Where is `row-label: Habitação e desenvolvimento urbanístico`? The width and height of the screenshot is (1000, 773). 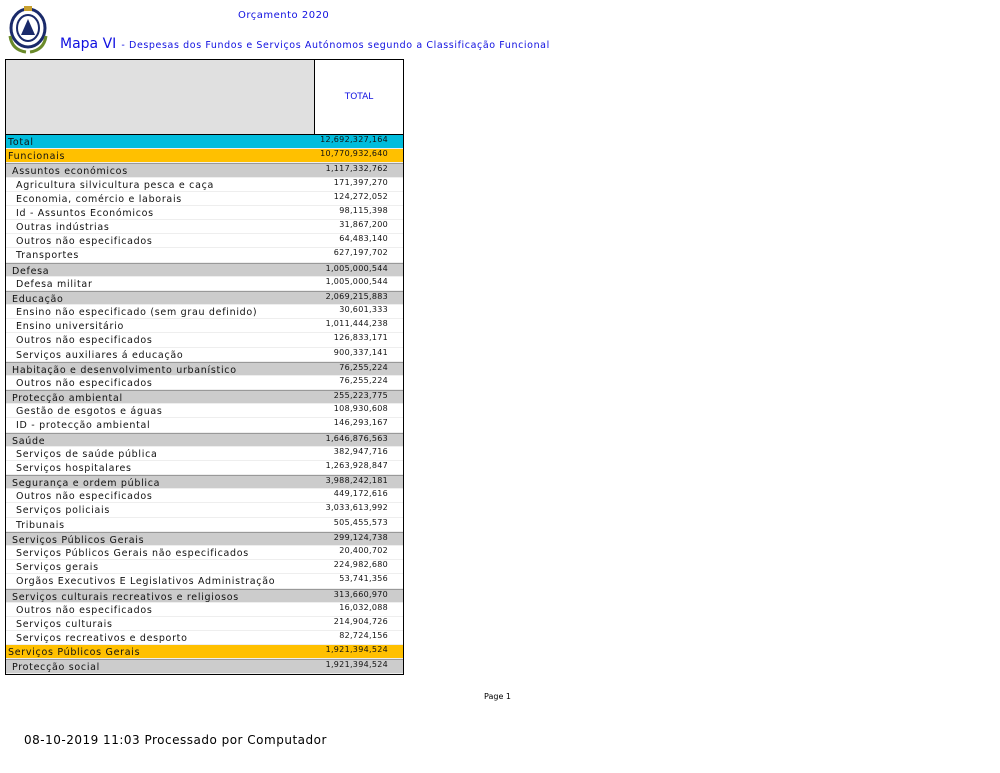
row-label: Habitação e desenvolvimento urbanístico is located at coordinates (124, 370).